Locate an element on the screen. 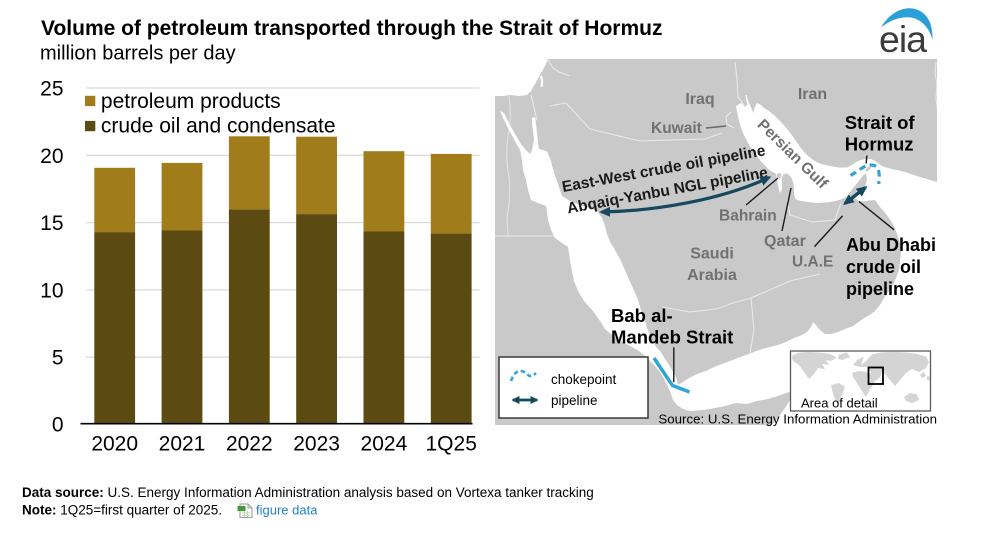  svg-text: Saudi is located at coordinates (712, 254).